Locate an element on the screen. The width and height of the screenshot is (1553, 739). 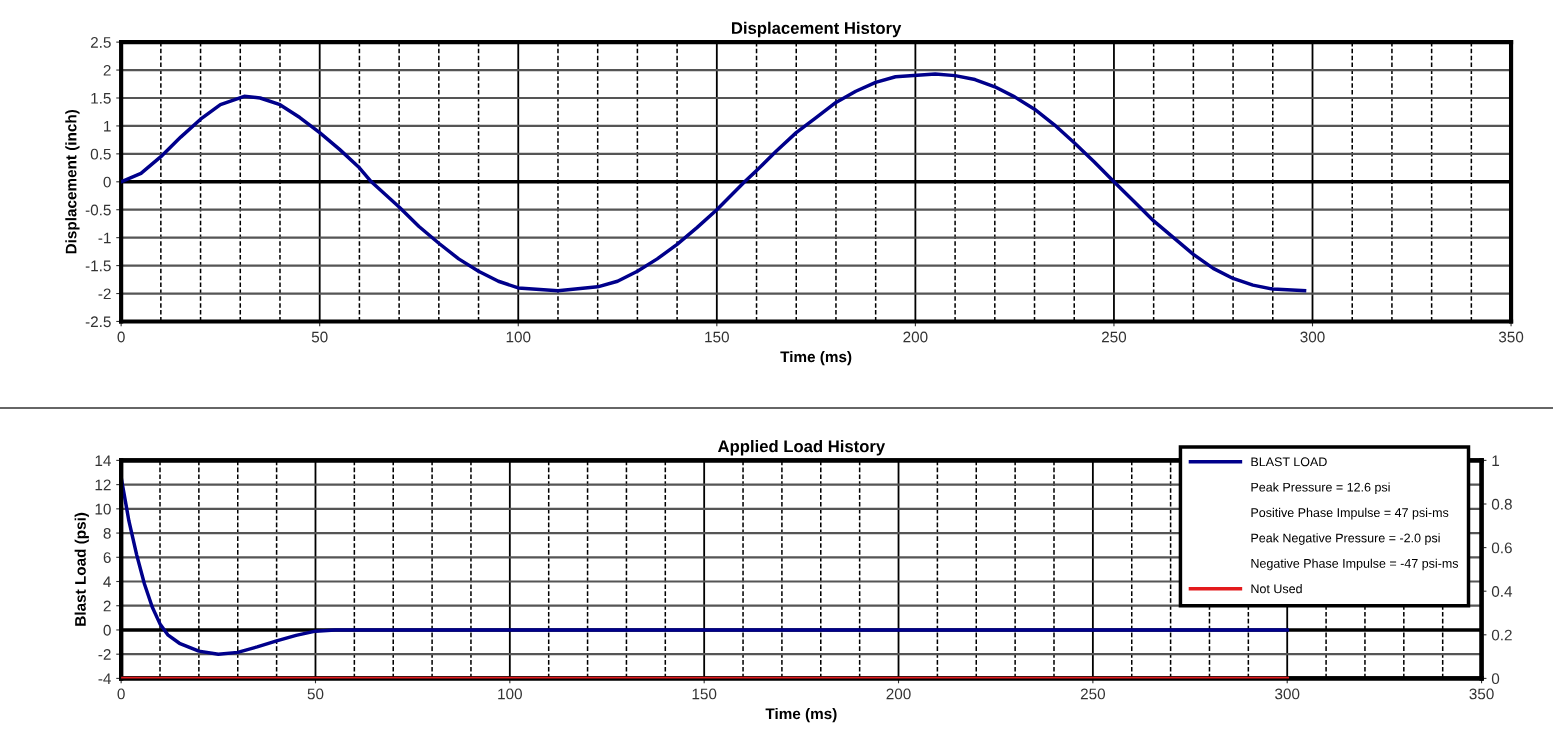
y2-tick-label: 0.8 is located at coordinates (1501, 504).